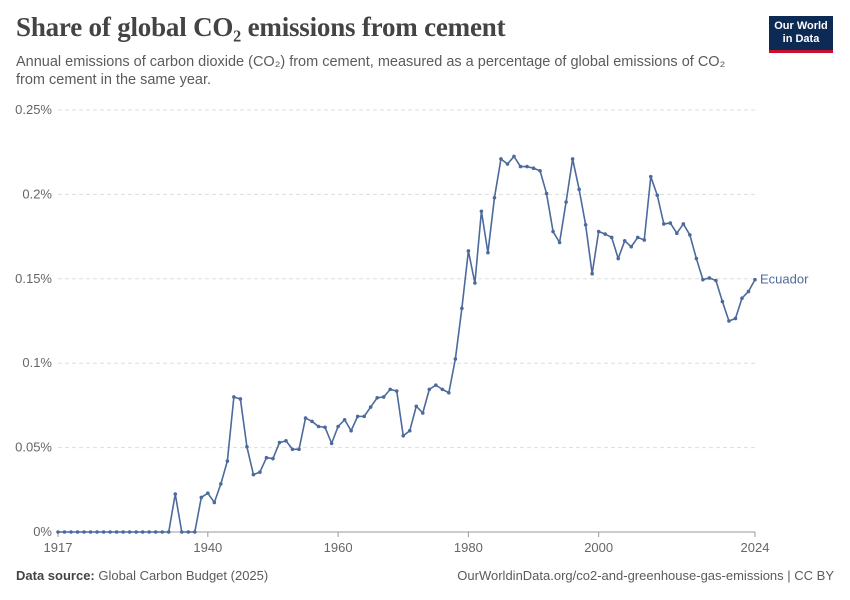 This screenshot has width=850, height=600. I want to click on data-source-value: Global Carbon Budget (2025), so click(183, 575).